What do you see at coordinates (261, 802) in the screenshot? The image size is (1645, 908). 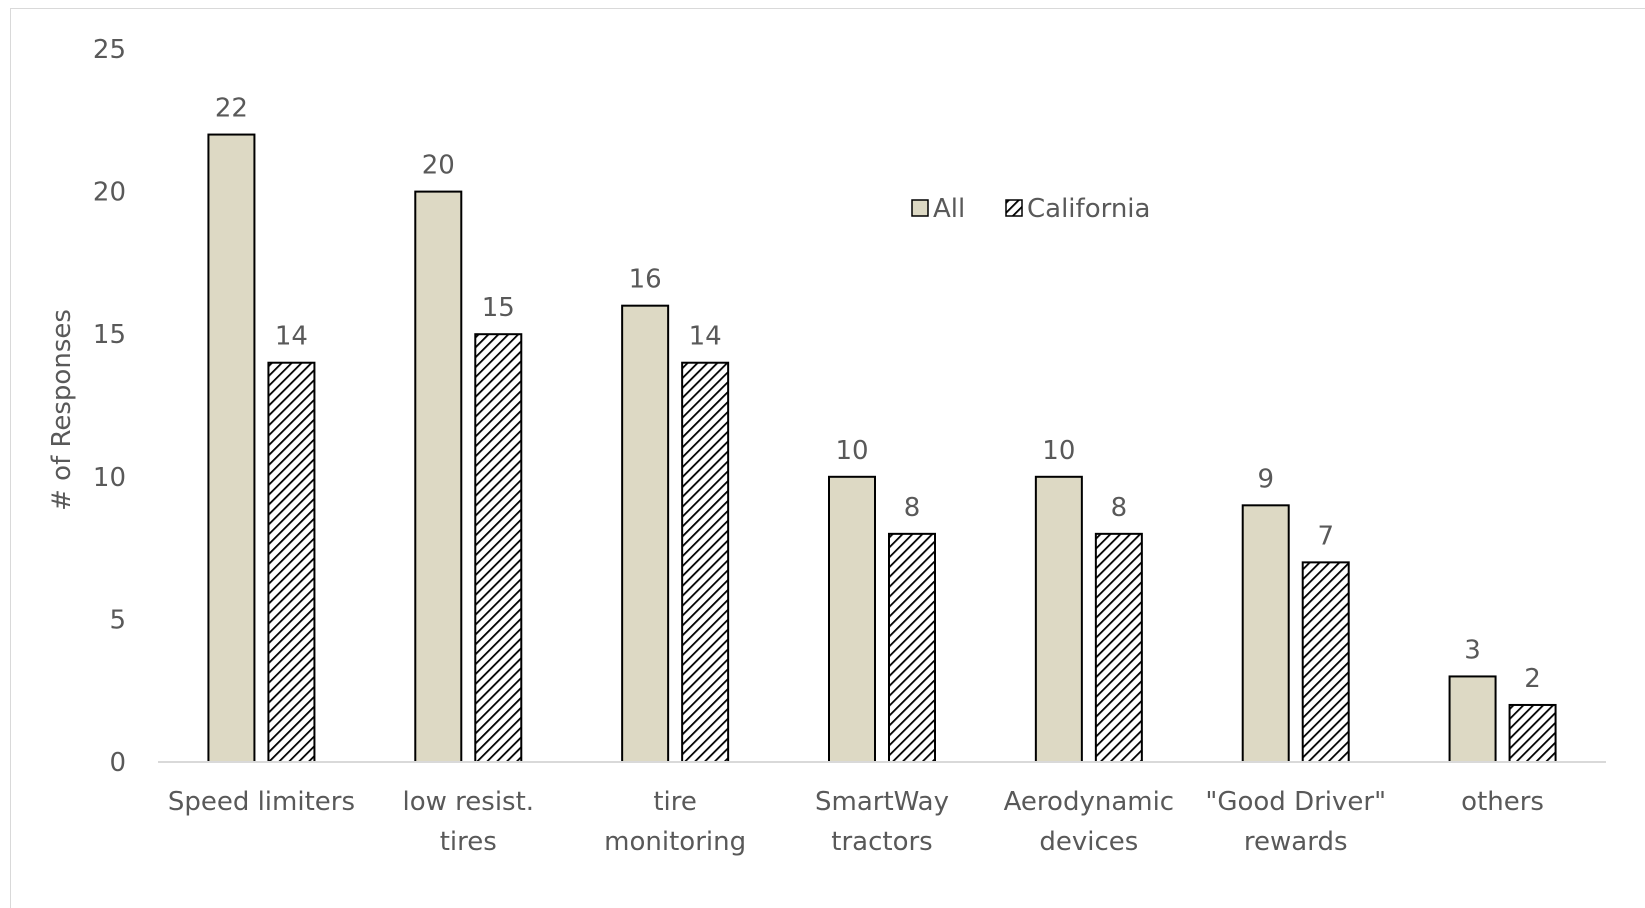 I see `x-category-label: Speed limiters` at bounding box center [261, 802].